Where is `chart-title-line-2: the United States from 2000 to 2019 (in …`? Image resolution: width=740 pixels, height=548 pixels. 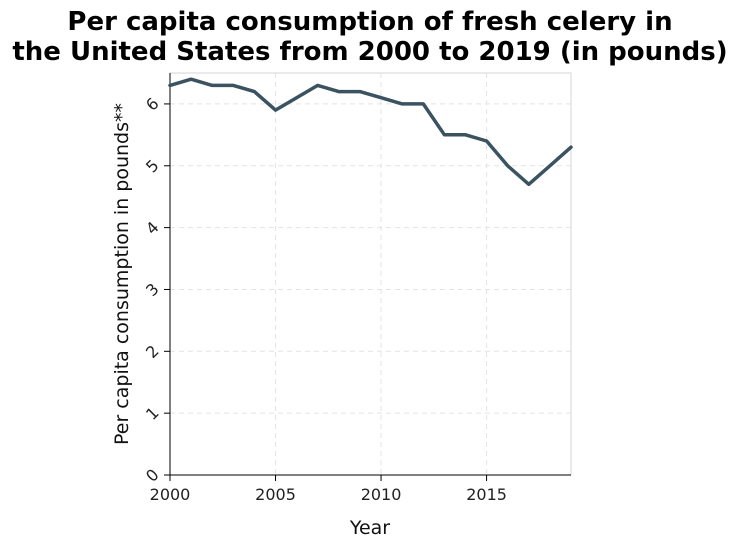 chart-title-line-2: the United States from 2000 to 2019 (in … is located at coordinates (369, 52).